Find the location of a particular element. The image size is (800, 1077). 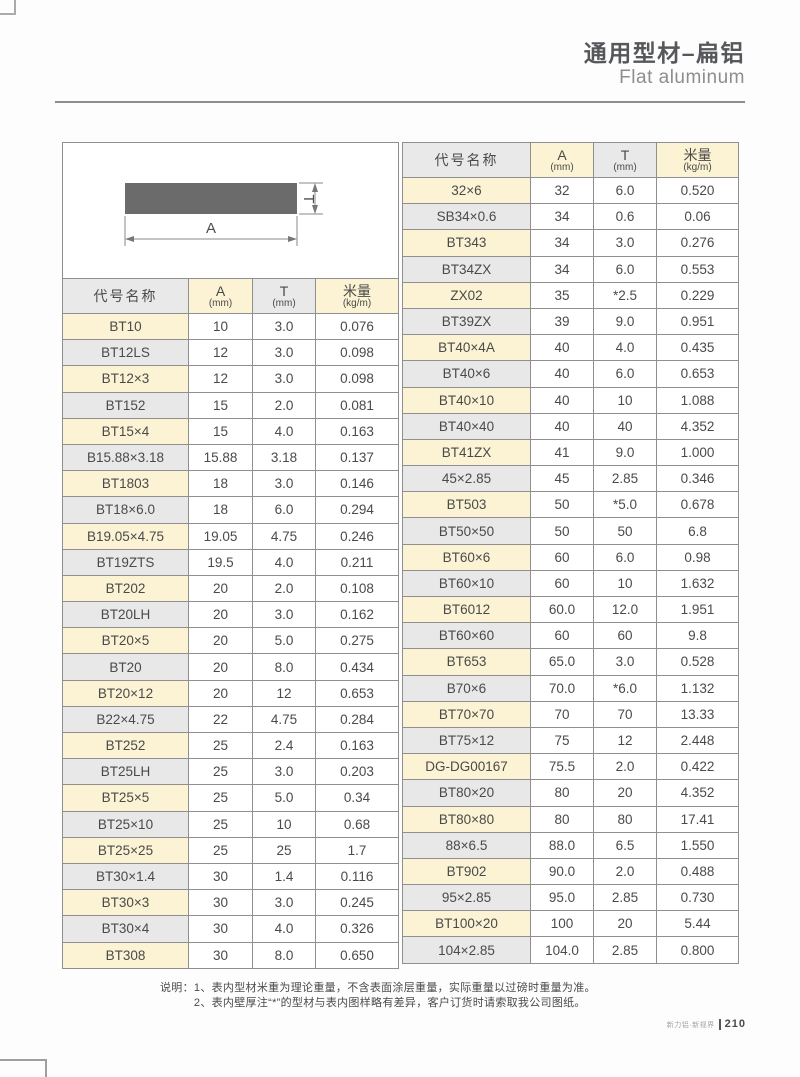

profile-code-cell: 104×2.85 is located at coordinates (466, 950).